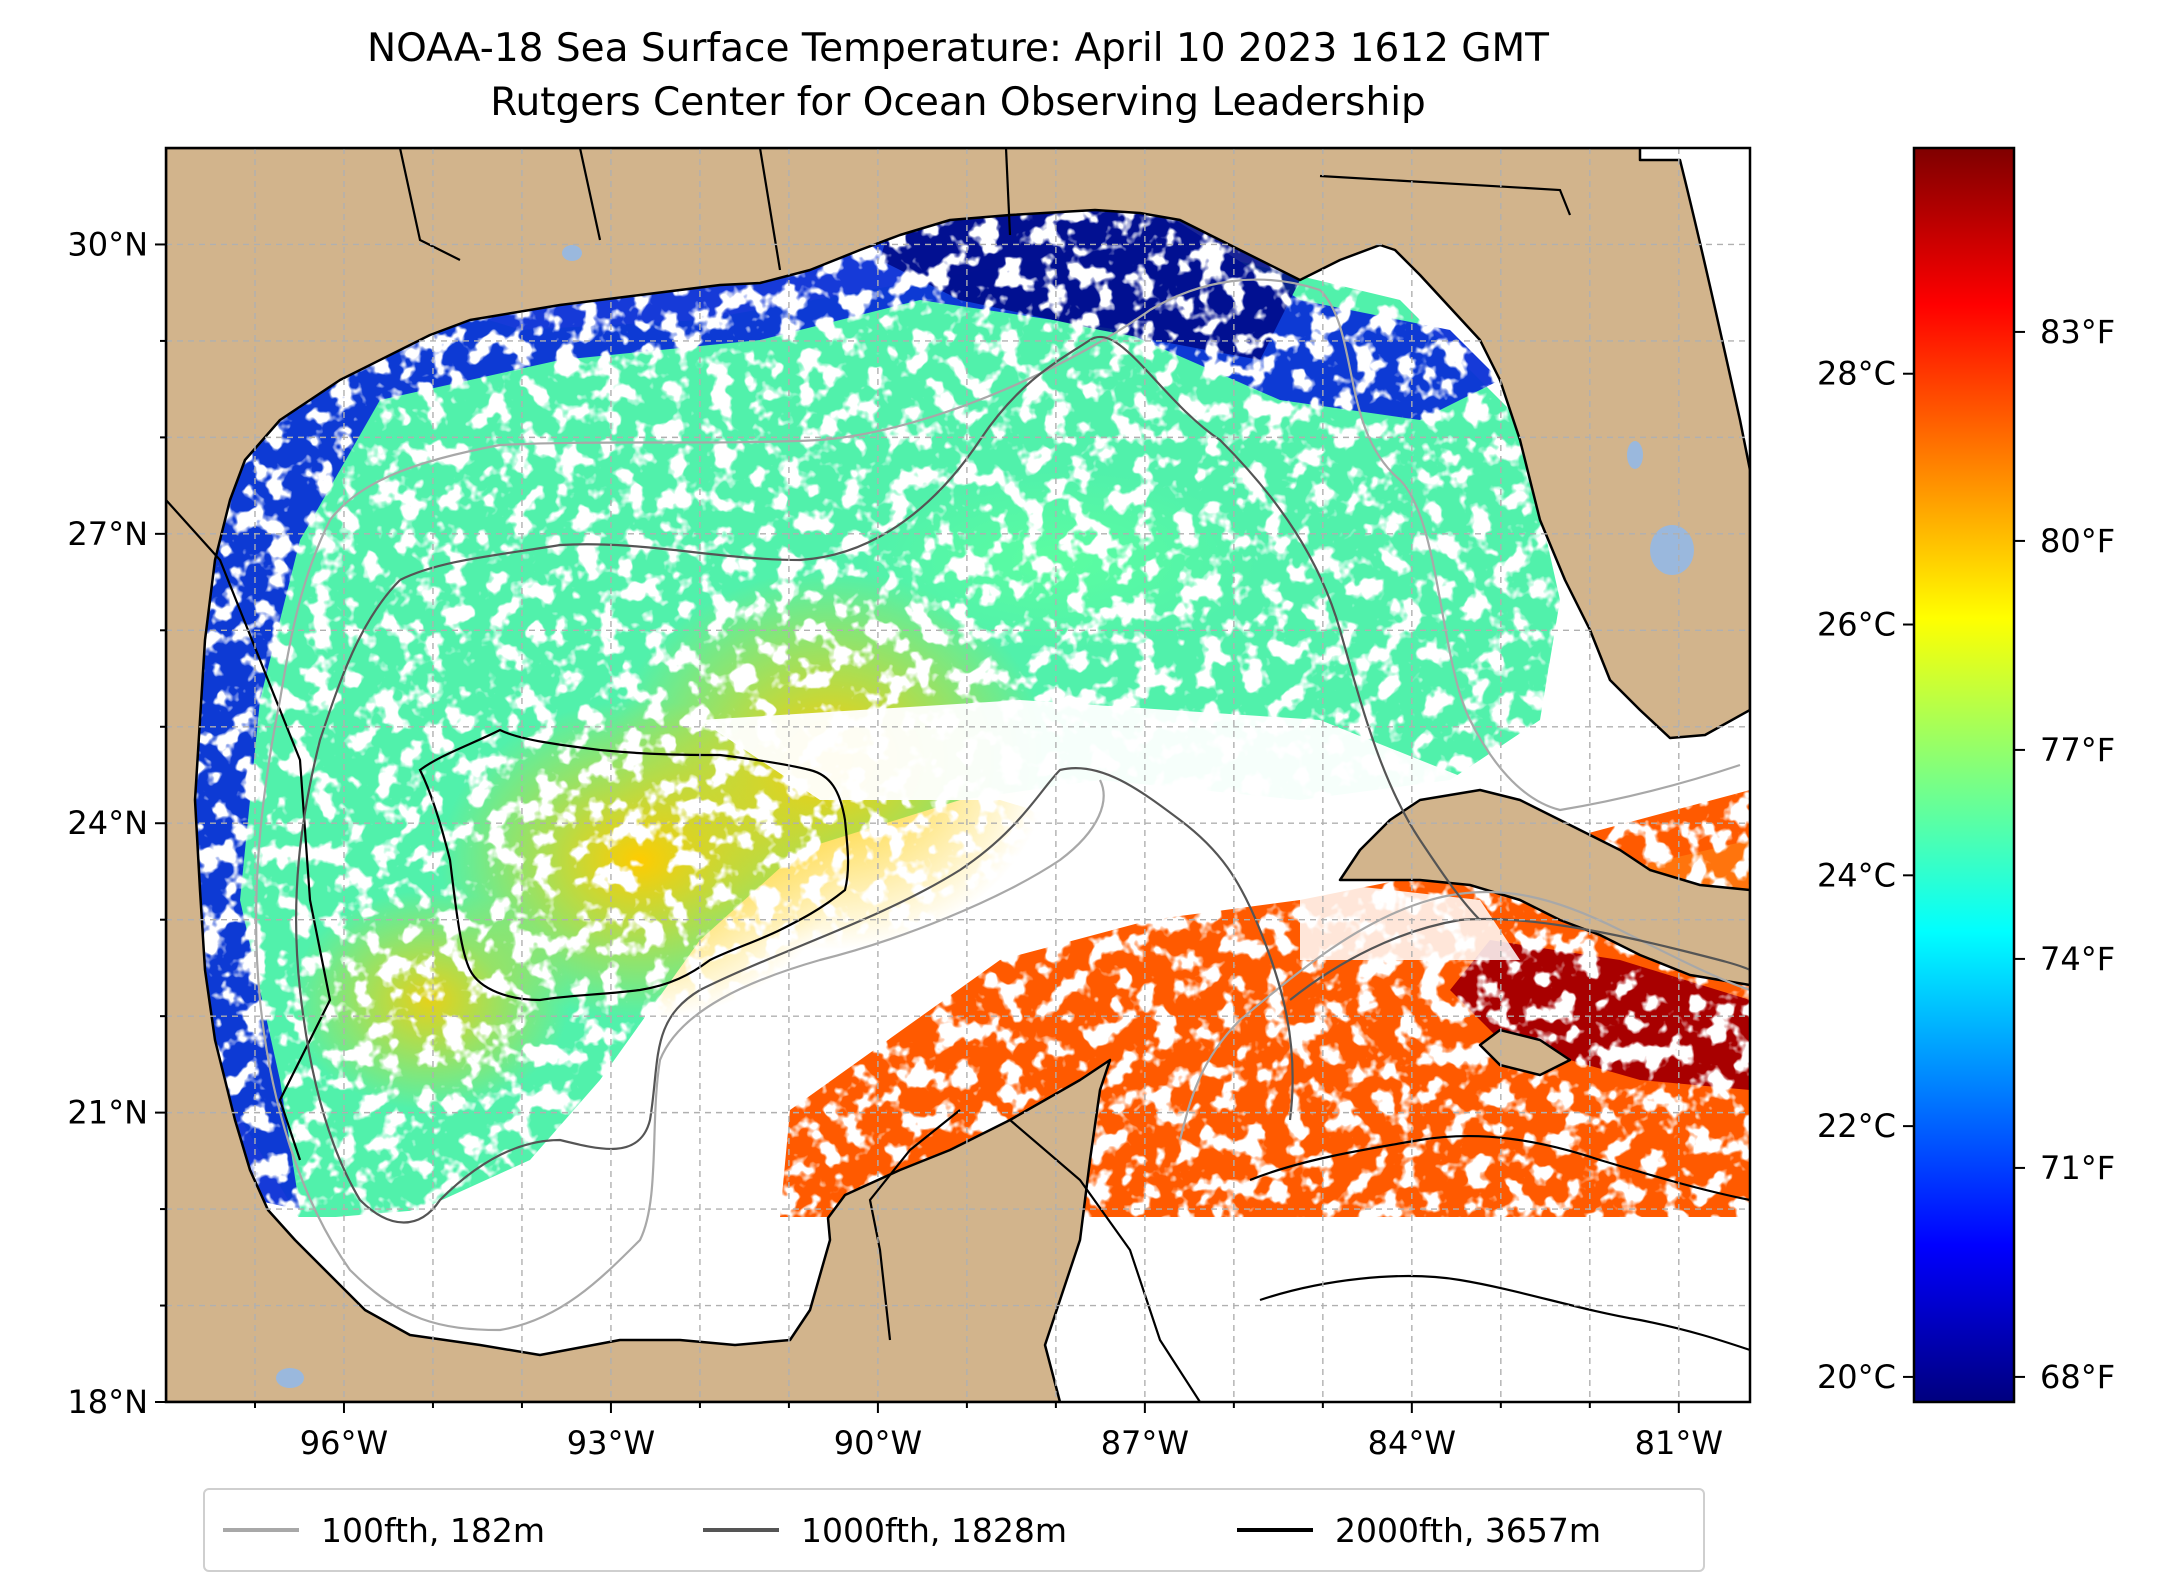 The height and width of the screenshot is (1582, 2160). I want to click on legend-item-1000fth: 1000fth, 1828m, so click(885, 1530).